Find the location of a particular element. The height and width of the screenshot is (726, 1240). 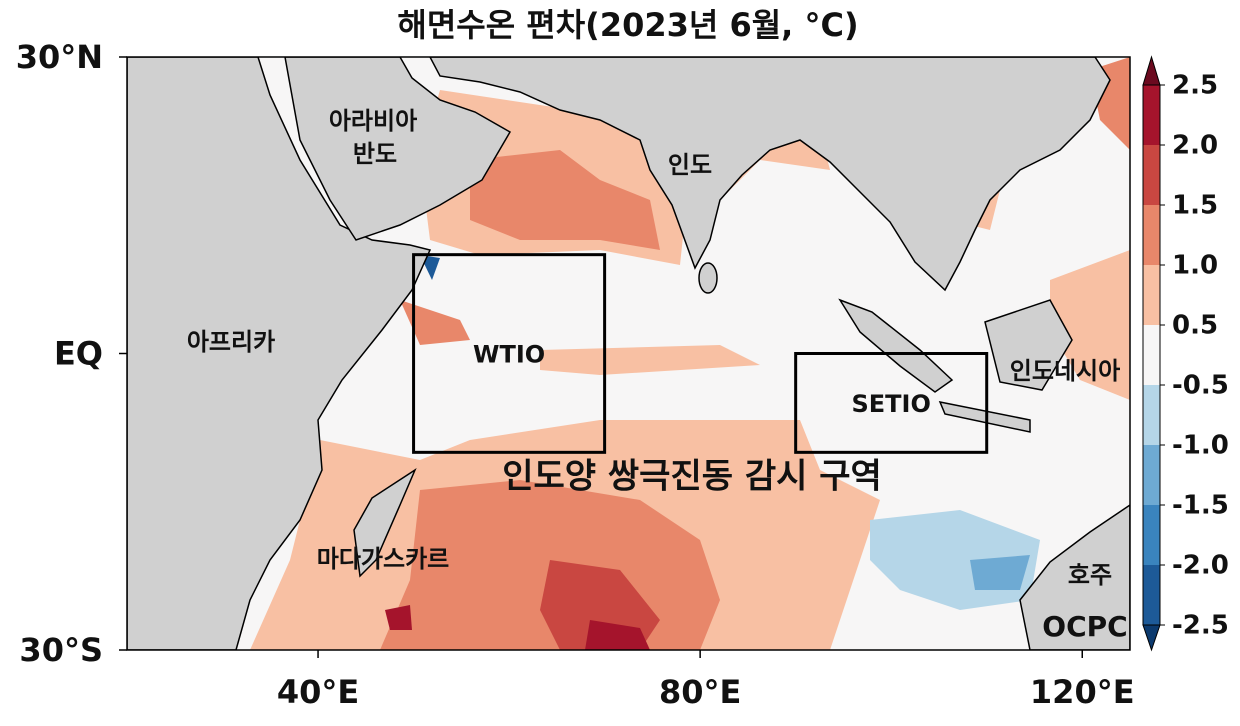

y-tick-label: 30°N is located at coordinates (59, 57).